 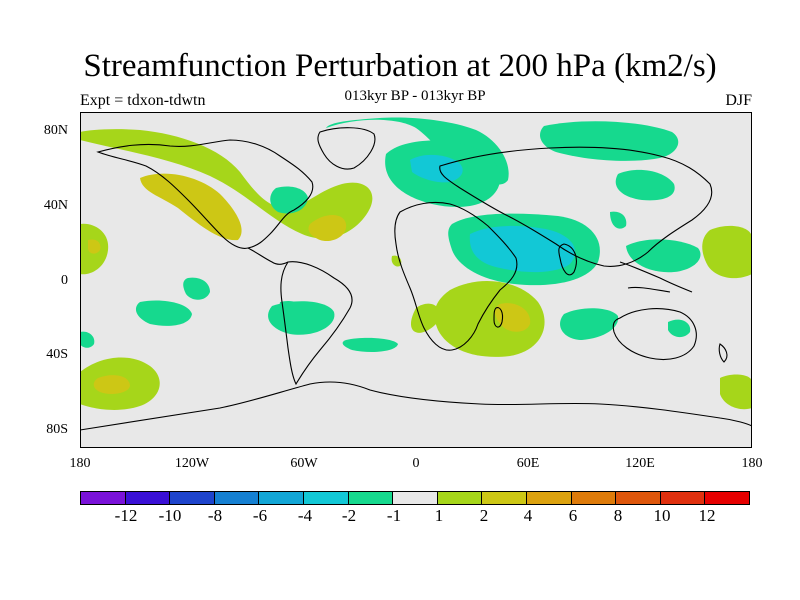 I want to click on colorbar, so click(x=415, y=498).